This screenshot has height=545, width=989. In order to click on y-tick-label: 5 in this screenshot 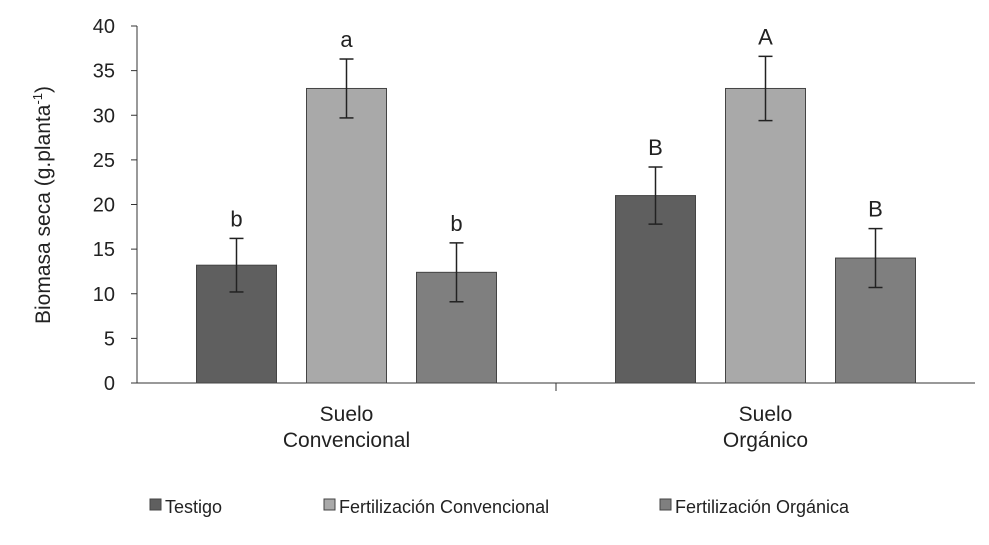, I will do `click(109, 339)`.